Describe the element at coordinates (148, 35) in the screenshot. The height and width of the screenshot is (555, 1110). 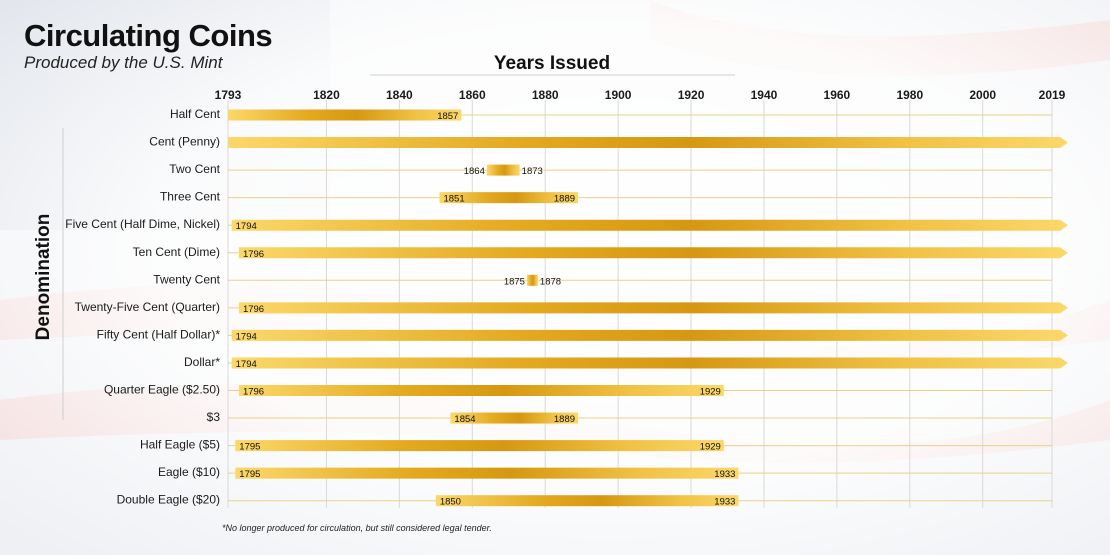
I see `chart-title: Circulating Coins` at that location.